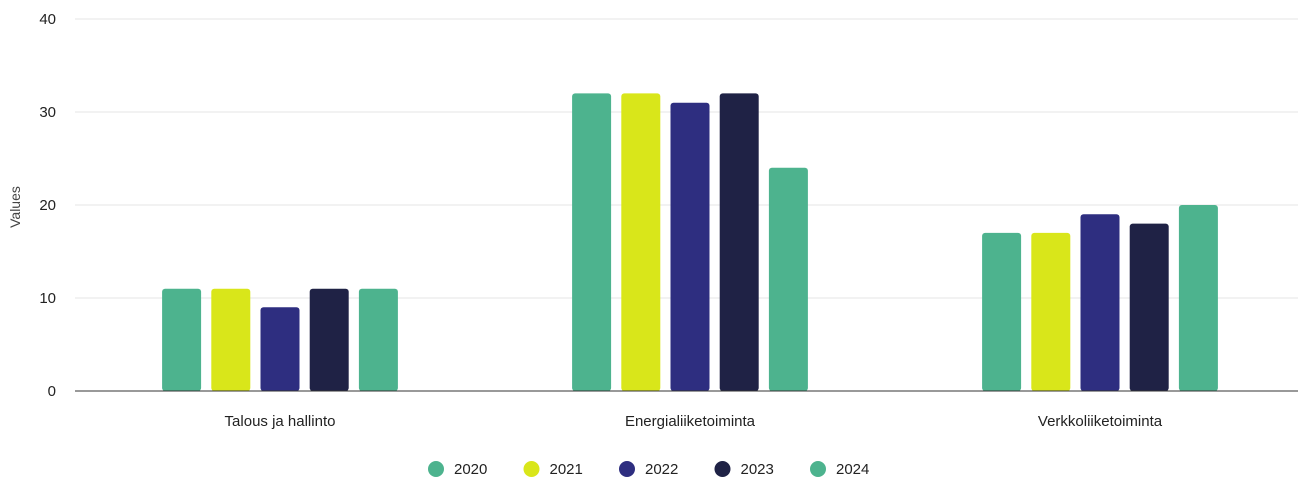 This screenshot has width=1308, height=480. I want to click on legend-item: 2022, so click(648, 469).